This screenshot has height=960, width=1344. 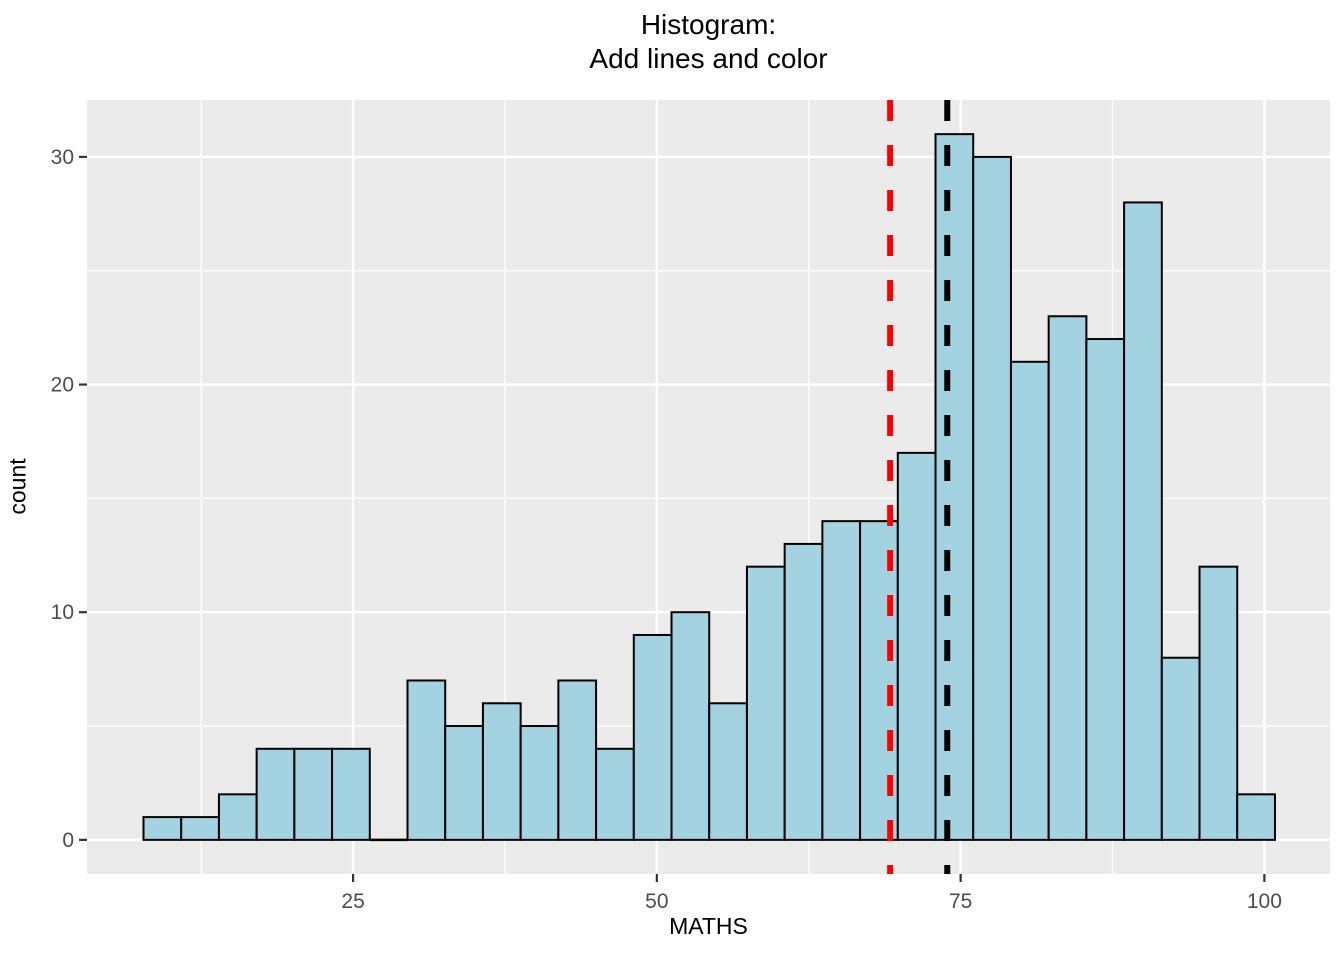 What do you see at coordinates (68, 840) in the screenshot?
I see `y-tick-label: 0` at bounding box center [68, 840].